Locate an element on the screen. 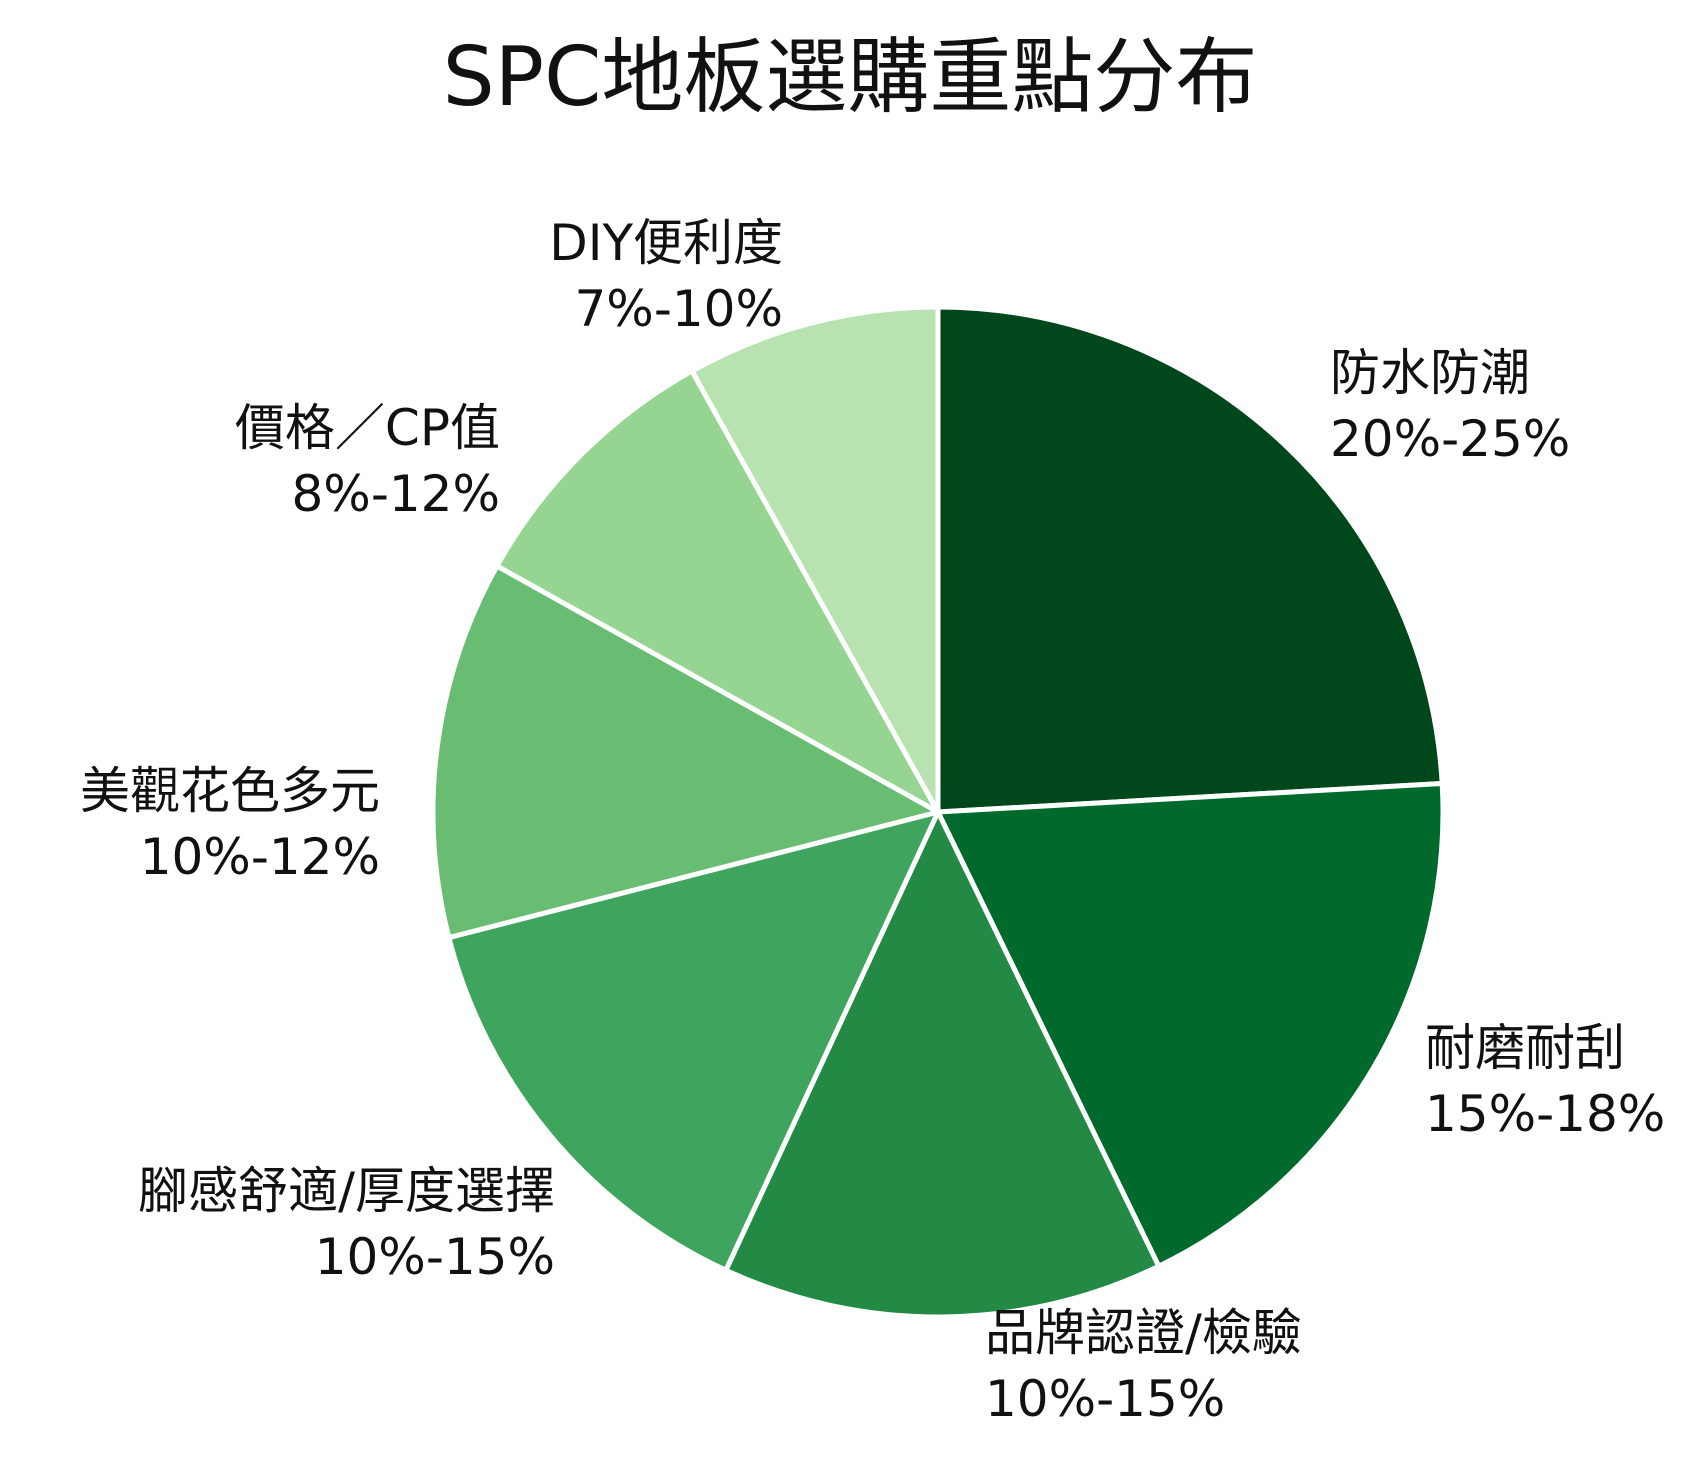 This screenshot has width=1700, height=1468. slice-label-5: 美觀花色多元 10%-12% is located at coordinates (230, 824).